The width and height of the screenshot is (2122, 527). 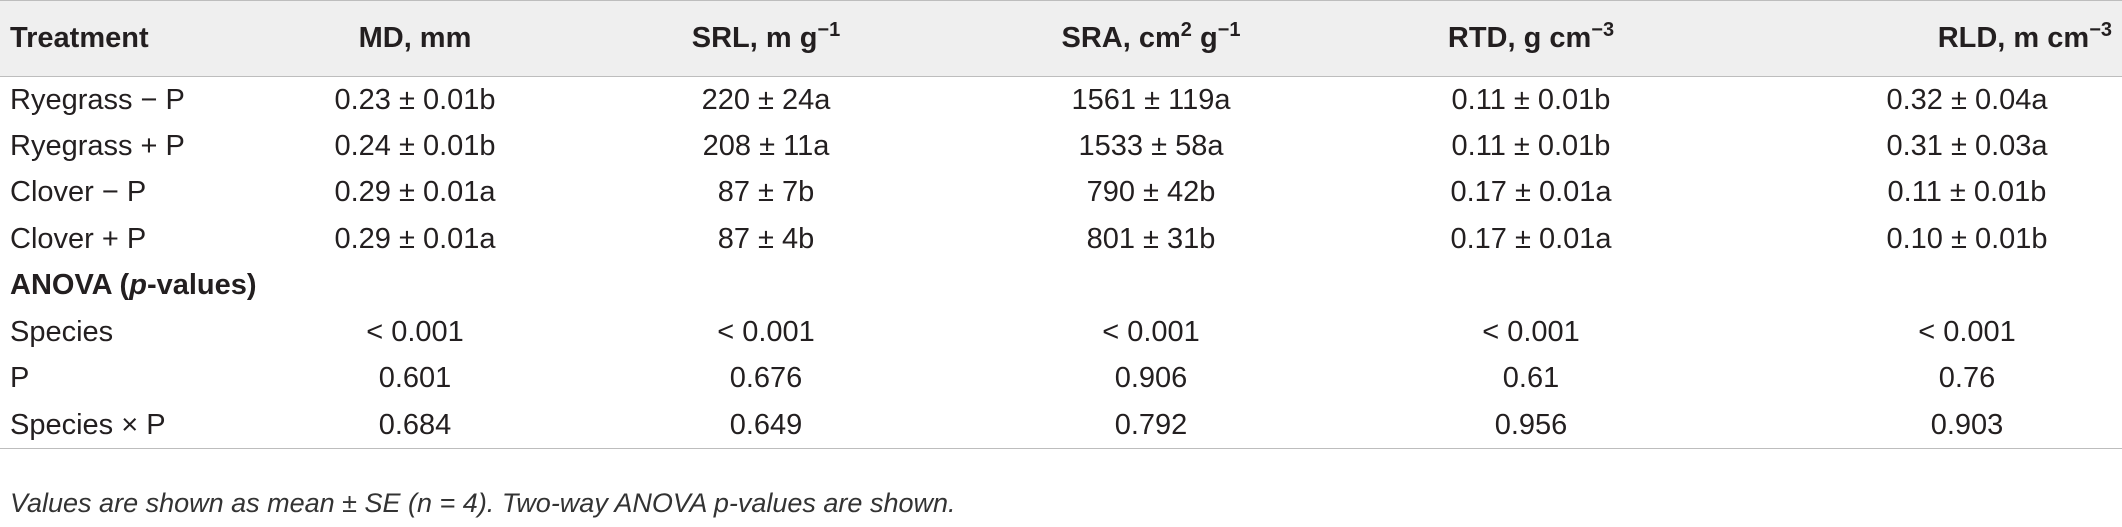 I want to click on cell-rld: 0.31 ± 0.03a, so click(x=1967, y=145).